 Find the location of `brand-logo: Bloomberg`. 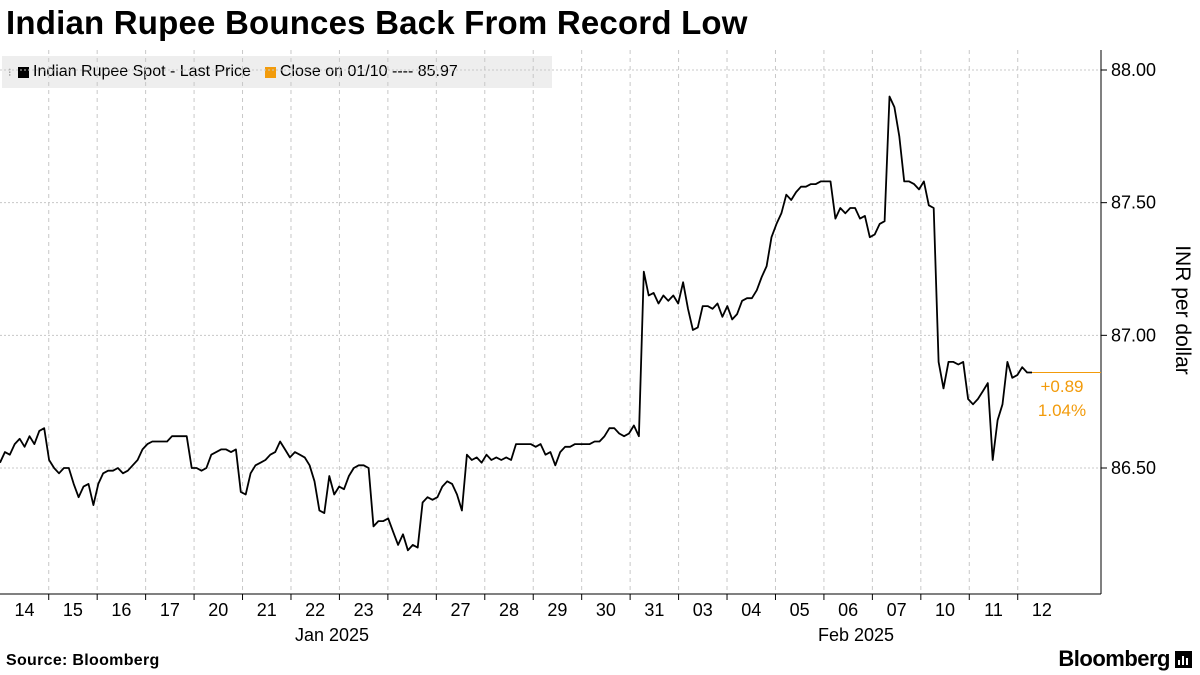

brand-logo: Bloomberg is located at coordinates (1125, 659).